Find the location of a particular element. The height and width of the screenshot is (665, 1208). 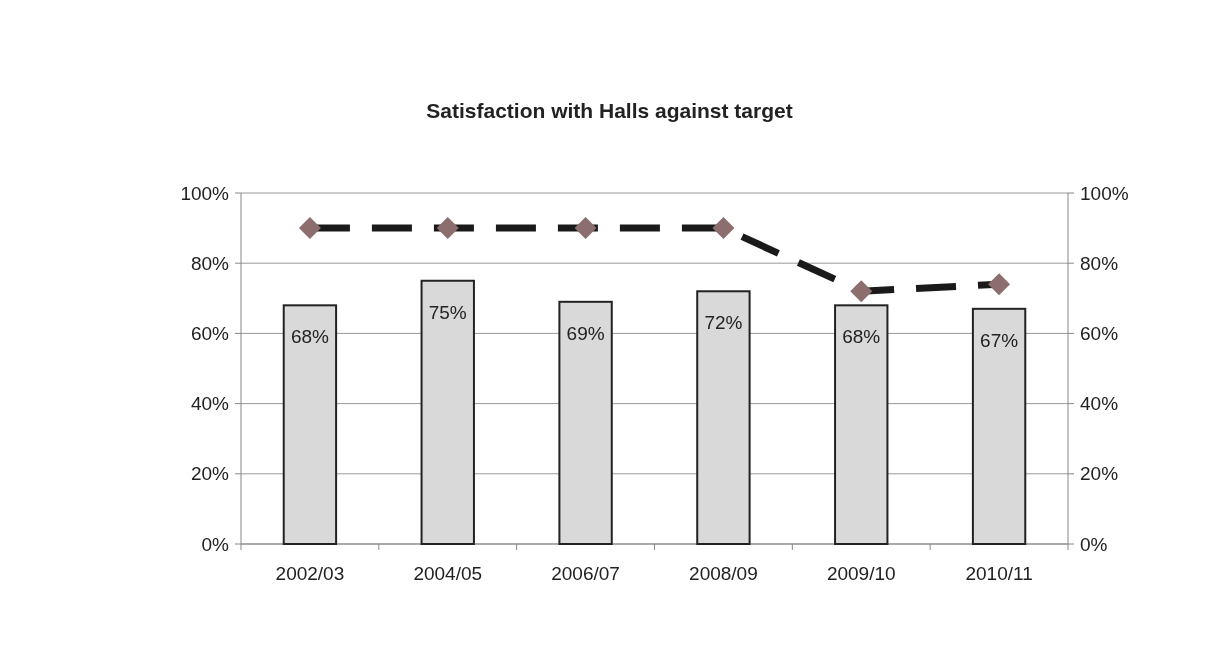

x-tick-label: 2009/10 is located at coordinates (861, 573).